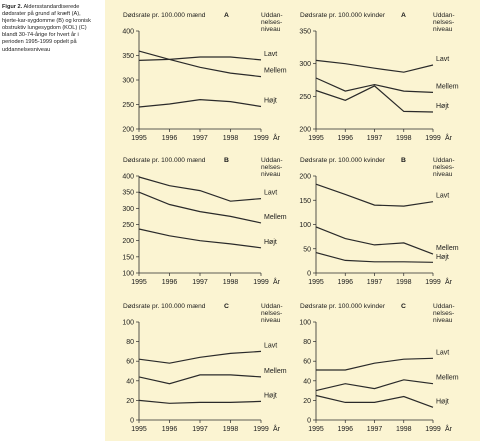 The width and height of the screenshot is (480, 441). Describe the element at coordinates (403, 160) in the screenshot. I see `panel-label: B` at that location.